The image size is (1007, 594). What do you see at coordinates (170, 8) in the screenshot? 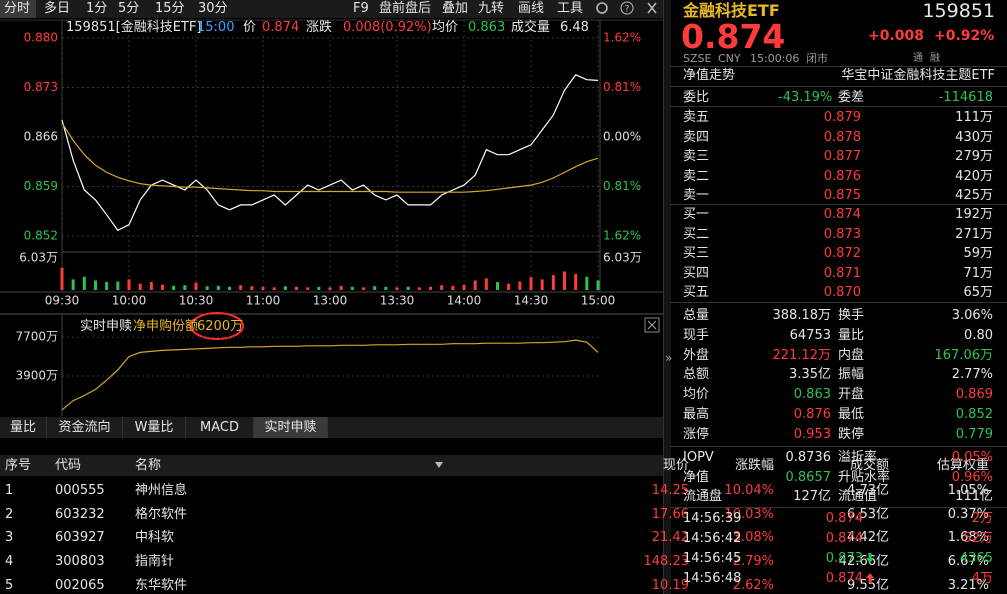
I see `toolbar-tab: 15分` at bounding box center [170, 8].